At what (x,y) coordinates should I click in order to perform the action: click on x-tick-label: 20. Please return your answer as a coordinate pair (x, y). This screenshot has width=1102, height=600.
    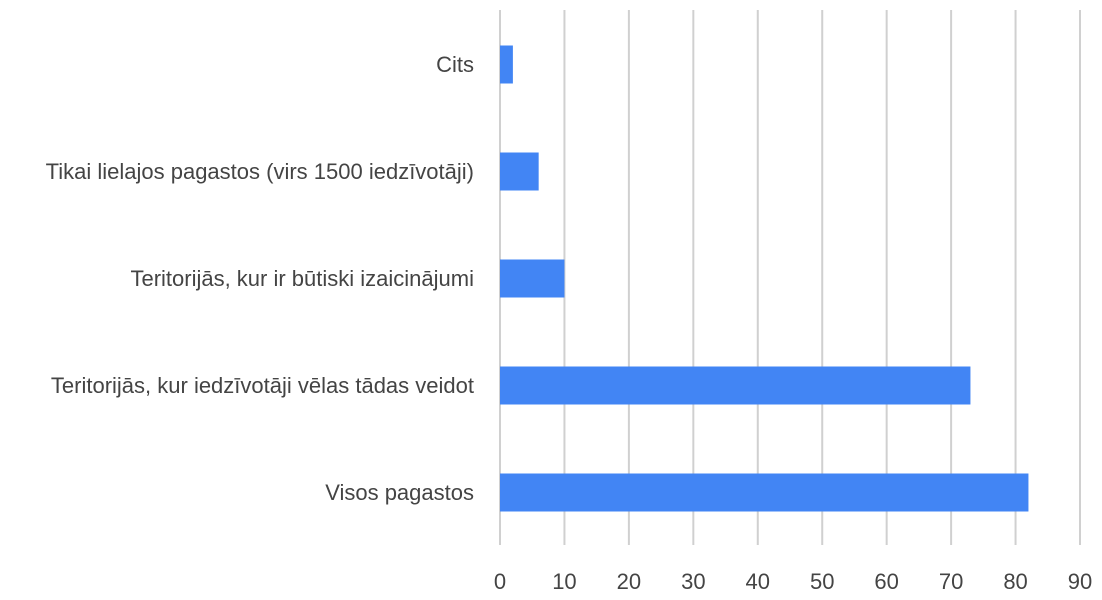
    Looking at the image, I should click on (629, 581).